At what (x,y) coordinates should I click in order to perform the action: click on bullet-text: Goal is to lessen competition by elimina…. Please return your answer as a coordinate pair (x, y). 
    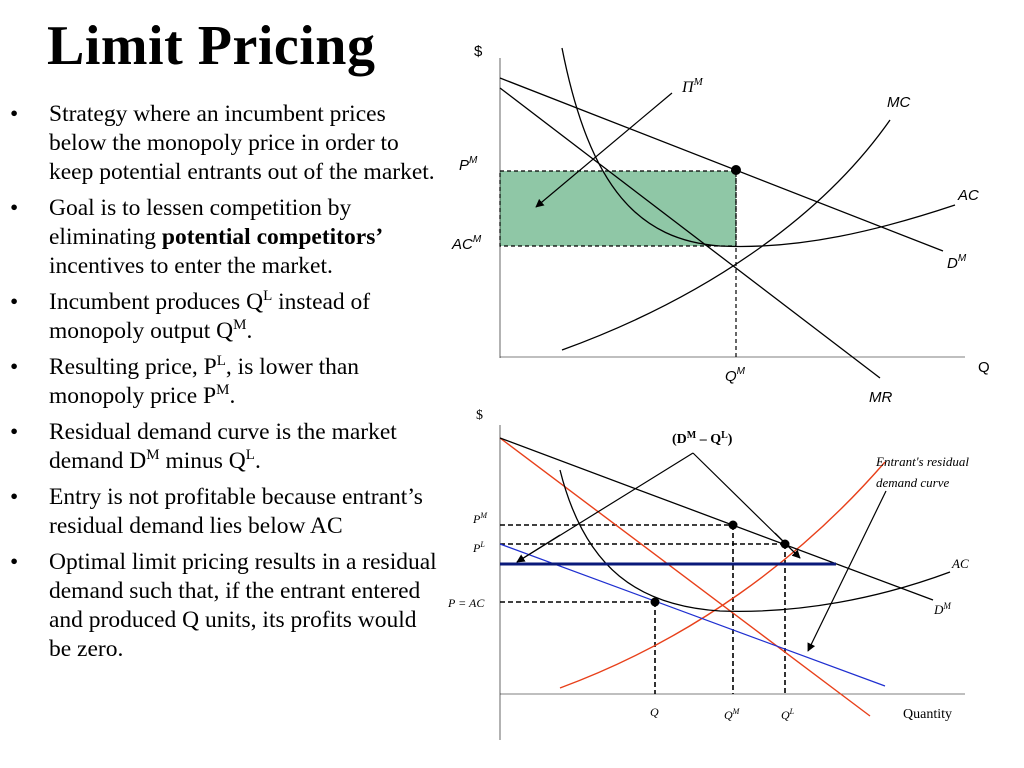
    Looking at the image, I should click on (244, 237).